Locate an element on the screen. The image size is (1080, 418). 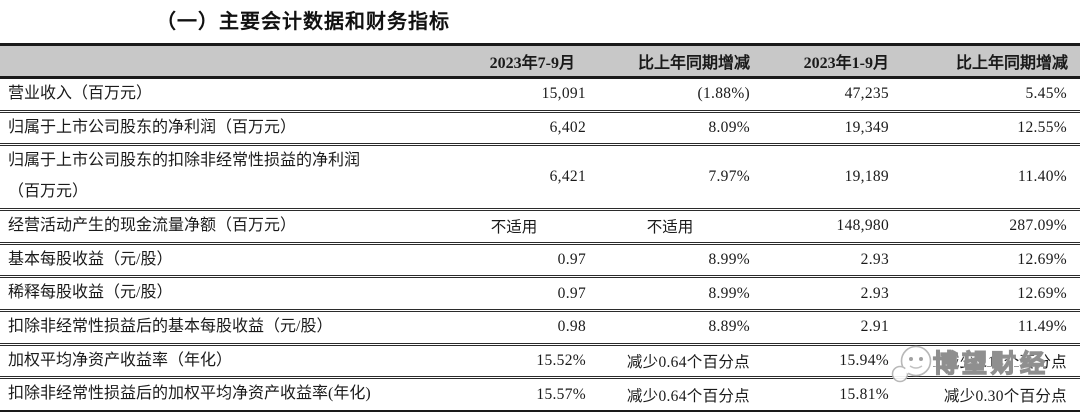
cell-q3-value: 不适用 is located at coordinates (514, 228).